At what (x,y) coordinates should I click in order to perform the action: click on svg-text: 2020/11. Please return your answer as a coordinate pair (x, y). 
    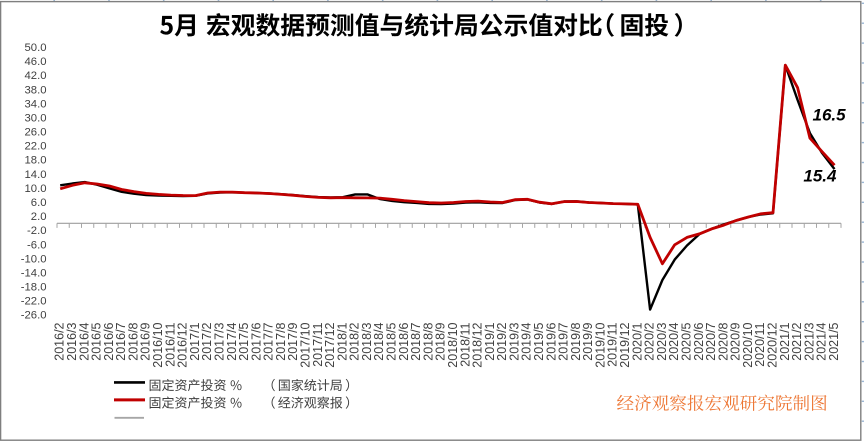
    Looking at the image, I should click on (760, 344).